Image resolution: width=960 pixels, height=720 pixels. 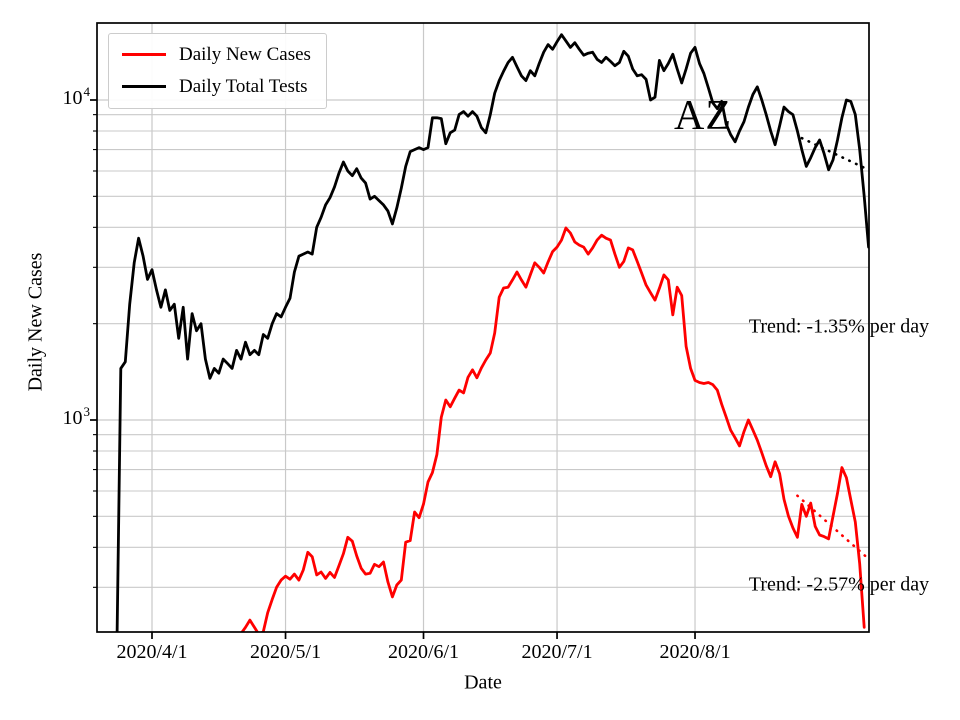 What do you see at coordinates (152, 652) in the screenshot?
I see `x-tick-label: 2020/4/1` at bounding box center [152, 652].